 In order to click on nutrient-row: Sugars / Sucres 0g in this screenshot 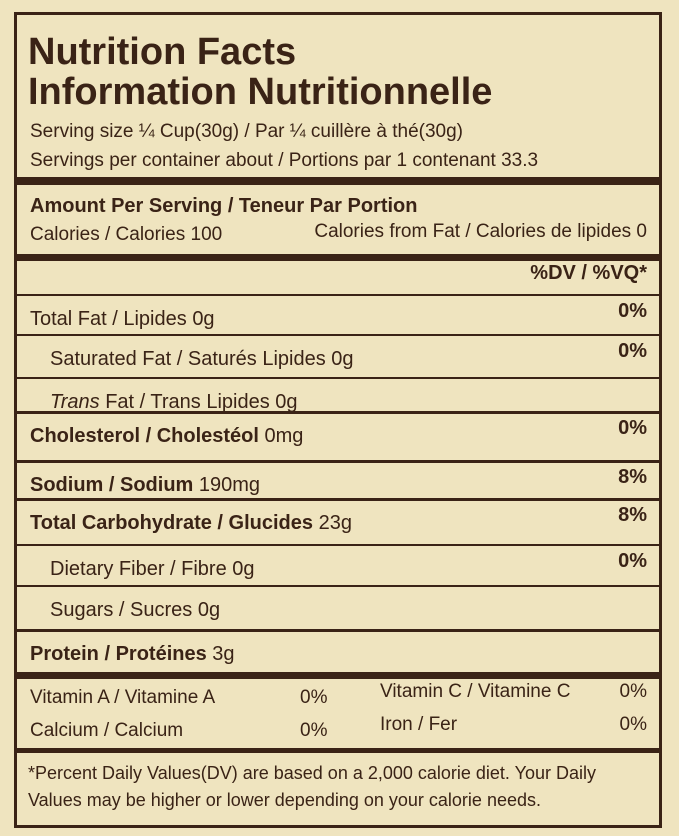, I will do `click(135, 610)`.